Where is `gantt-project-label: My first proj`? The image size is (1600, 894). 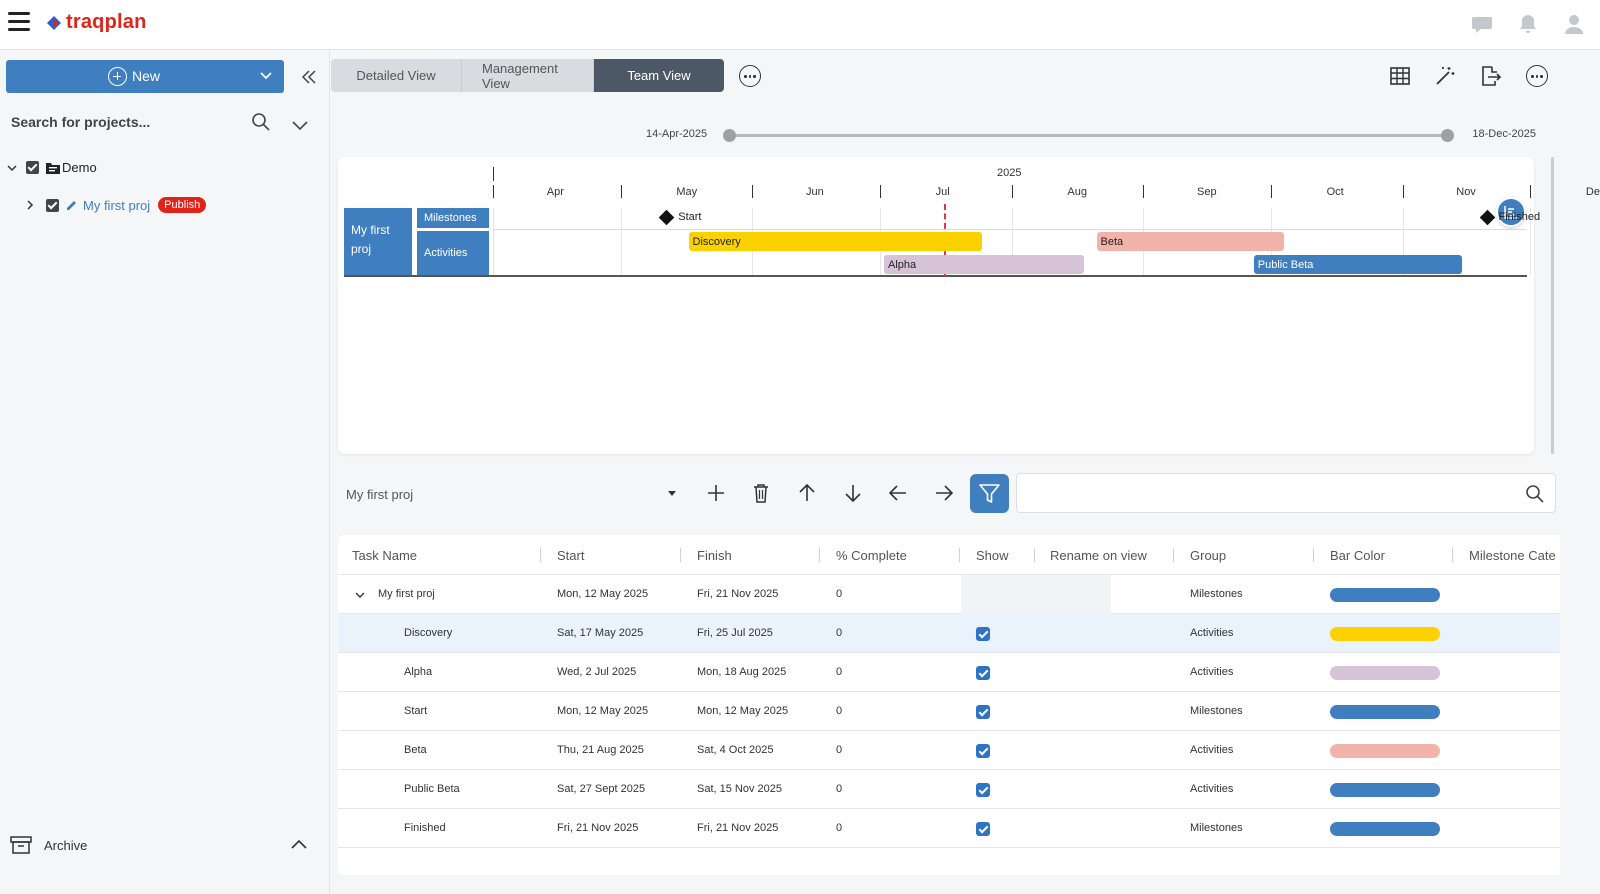
gantt-project-label: My first proj is located at coordinates (378, 241).